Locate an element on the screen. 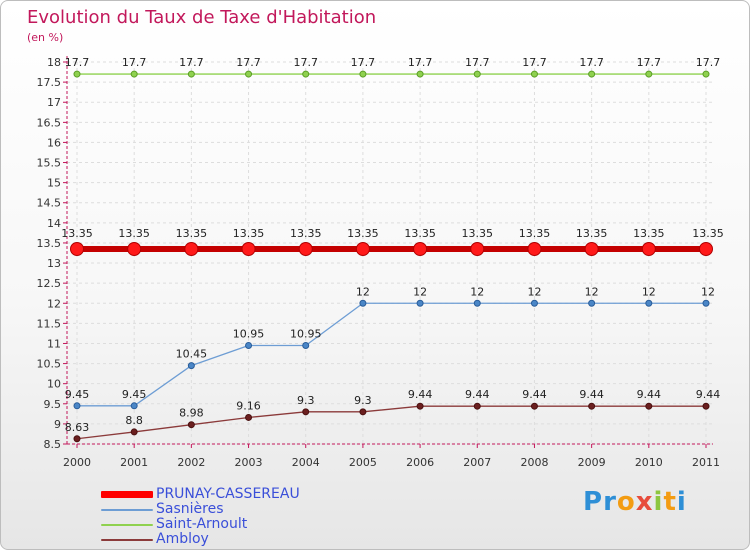 This screenshot has height=550, width=750. legend-item: PRUNAY-CASSEREAU is located at coordinates (251, 494).